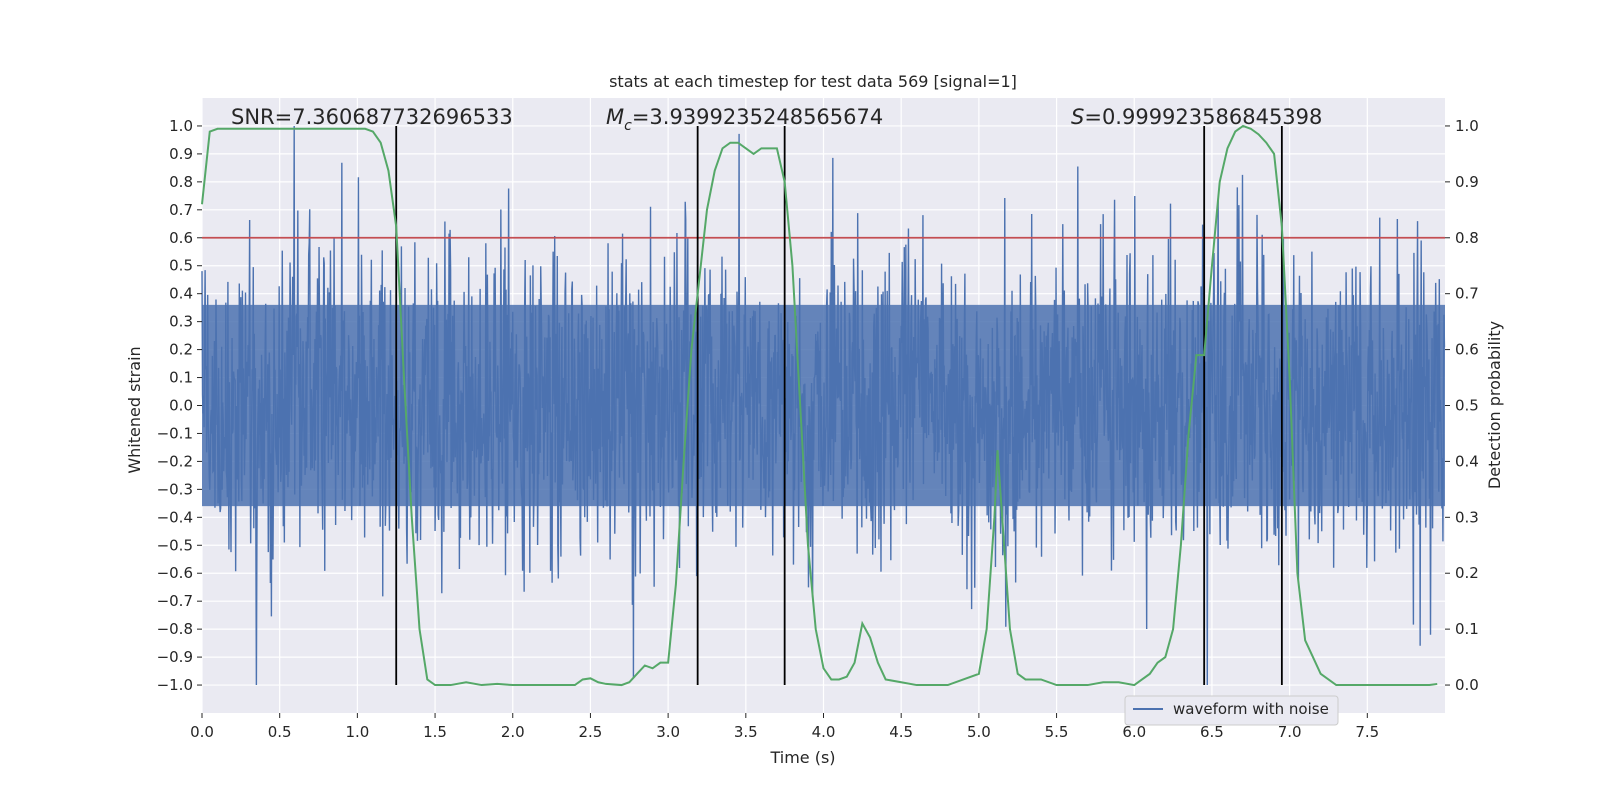 This screenshot has height=800, width=1600. What do you see at coordinates (1077, 117) in the screenshot?
I see `s-symbol: S` at bounding box center [1077, 117].